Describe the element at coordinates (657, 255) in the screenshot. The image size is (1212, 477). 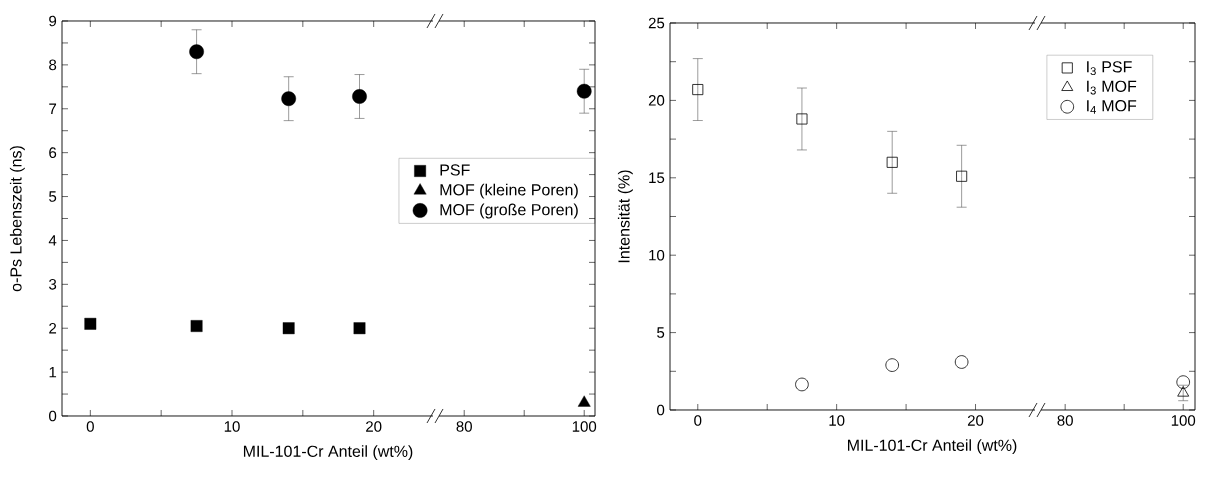
I see `y-tick-label: 10` at that location.